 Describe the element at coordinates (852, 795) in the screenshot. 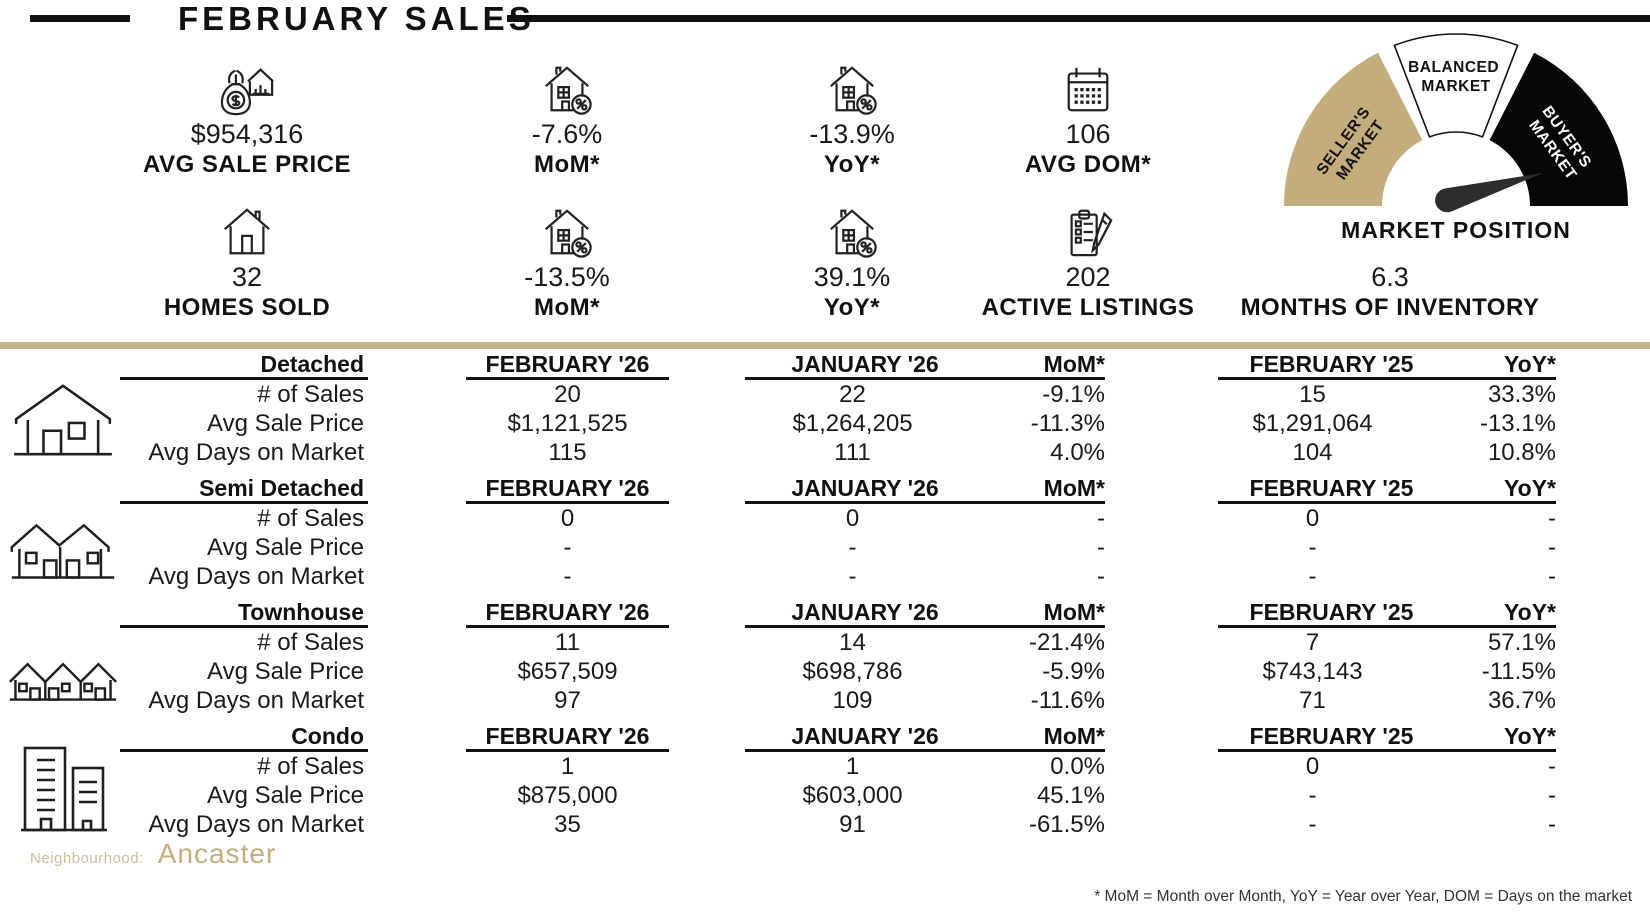

I see `cell: $603,000` at that location.